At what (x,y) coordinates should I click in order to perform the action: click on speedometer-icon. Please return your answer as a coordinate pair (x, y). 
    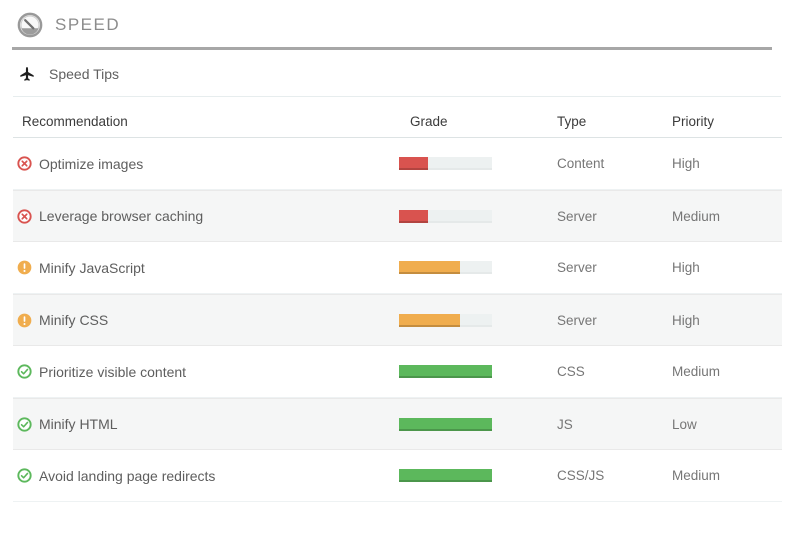
    Looking at the image, I should click on (30, 25).